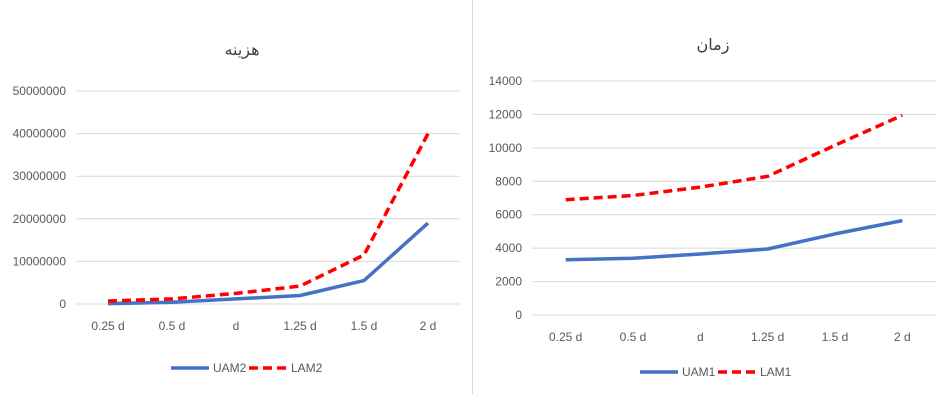  What do you see at coordinates (40, 91) in the screenshot?
I see `y-tick-label: 50000000` at bounding box center [40, 91].